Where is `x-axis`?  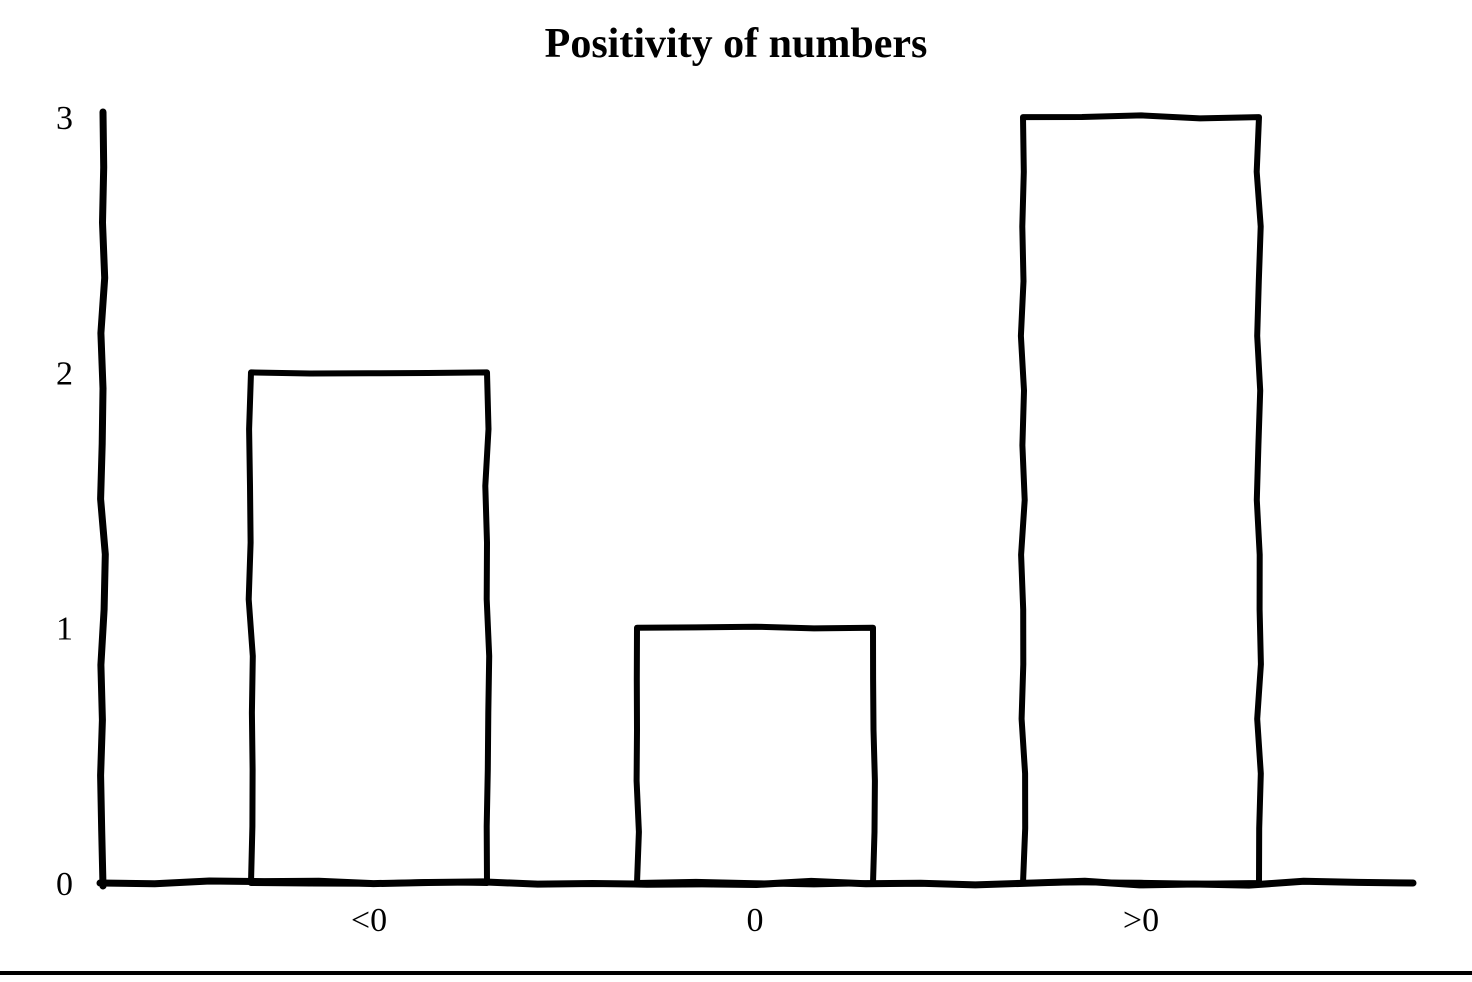 x-axis is located at coordinates (756, 883).